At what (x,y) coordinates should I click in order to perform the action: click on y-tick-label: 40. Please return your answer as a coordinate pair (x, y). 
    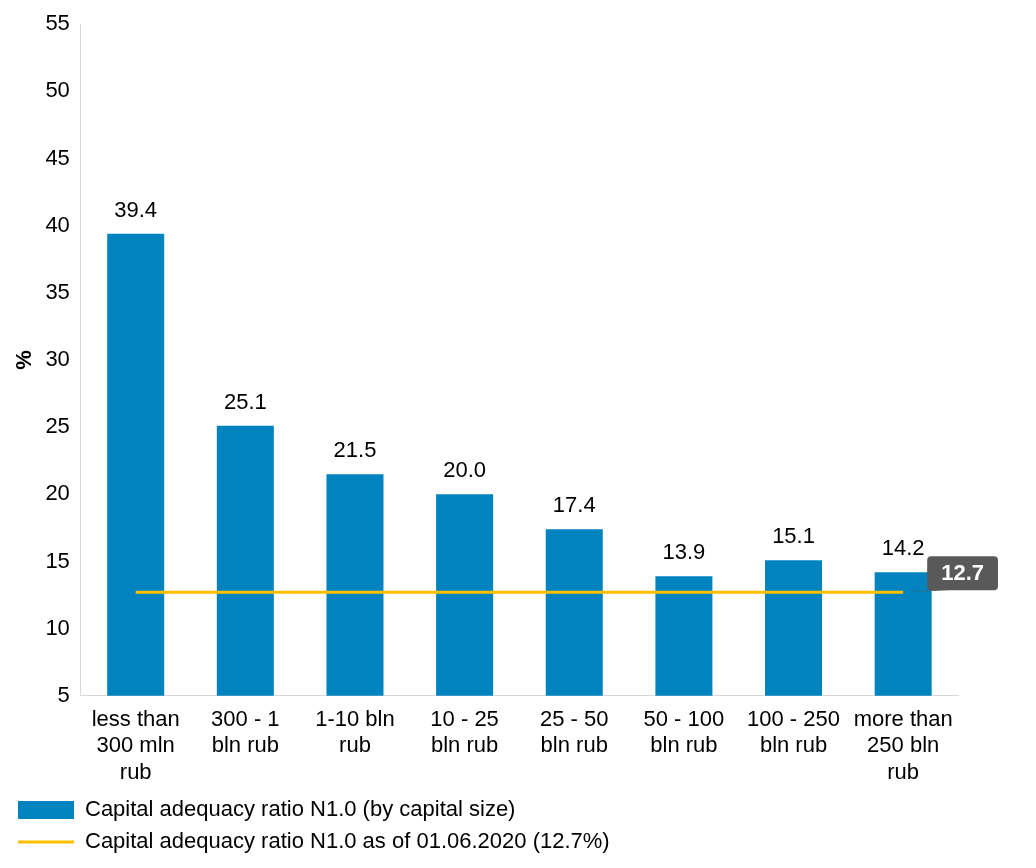
    Looking at the image, I should click on (57, 224).